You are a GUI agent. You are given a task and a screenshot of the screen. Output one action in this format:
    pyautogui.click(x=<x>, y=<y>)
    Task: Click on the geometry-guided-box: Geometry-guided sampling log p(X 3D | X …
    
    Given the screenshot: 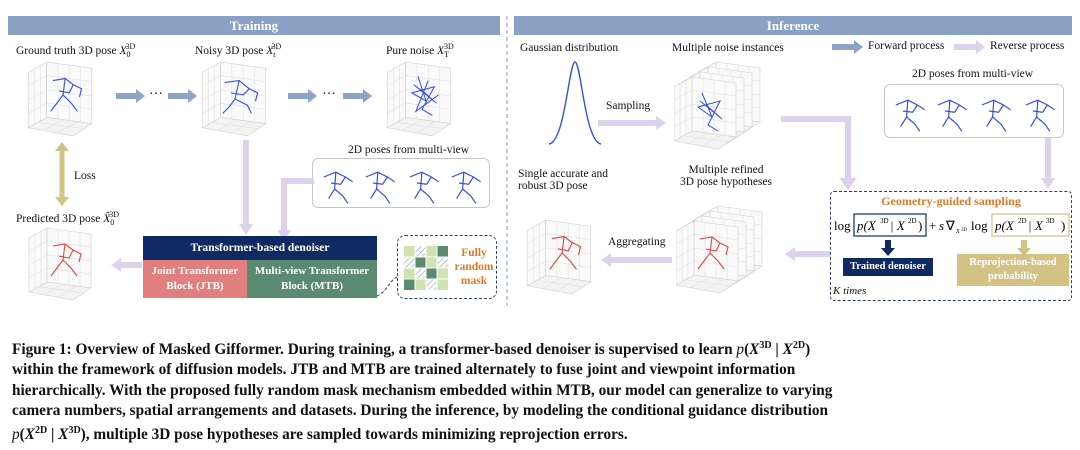 What is the action you would take?
    pyautogui.click(x=951, y=246)
    